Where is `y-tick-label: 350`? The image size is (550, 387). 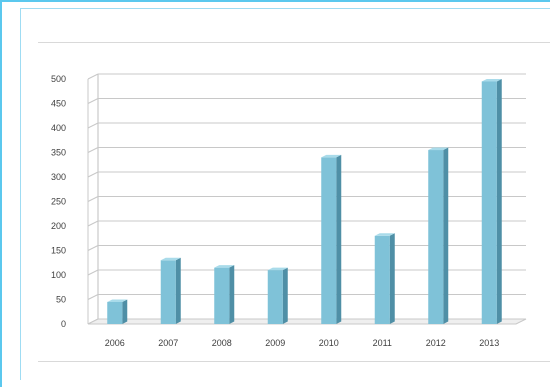 y-tick-label: 350 is located at coordinates (58, 153).